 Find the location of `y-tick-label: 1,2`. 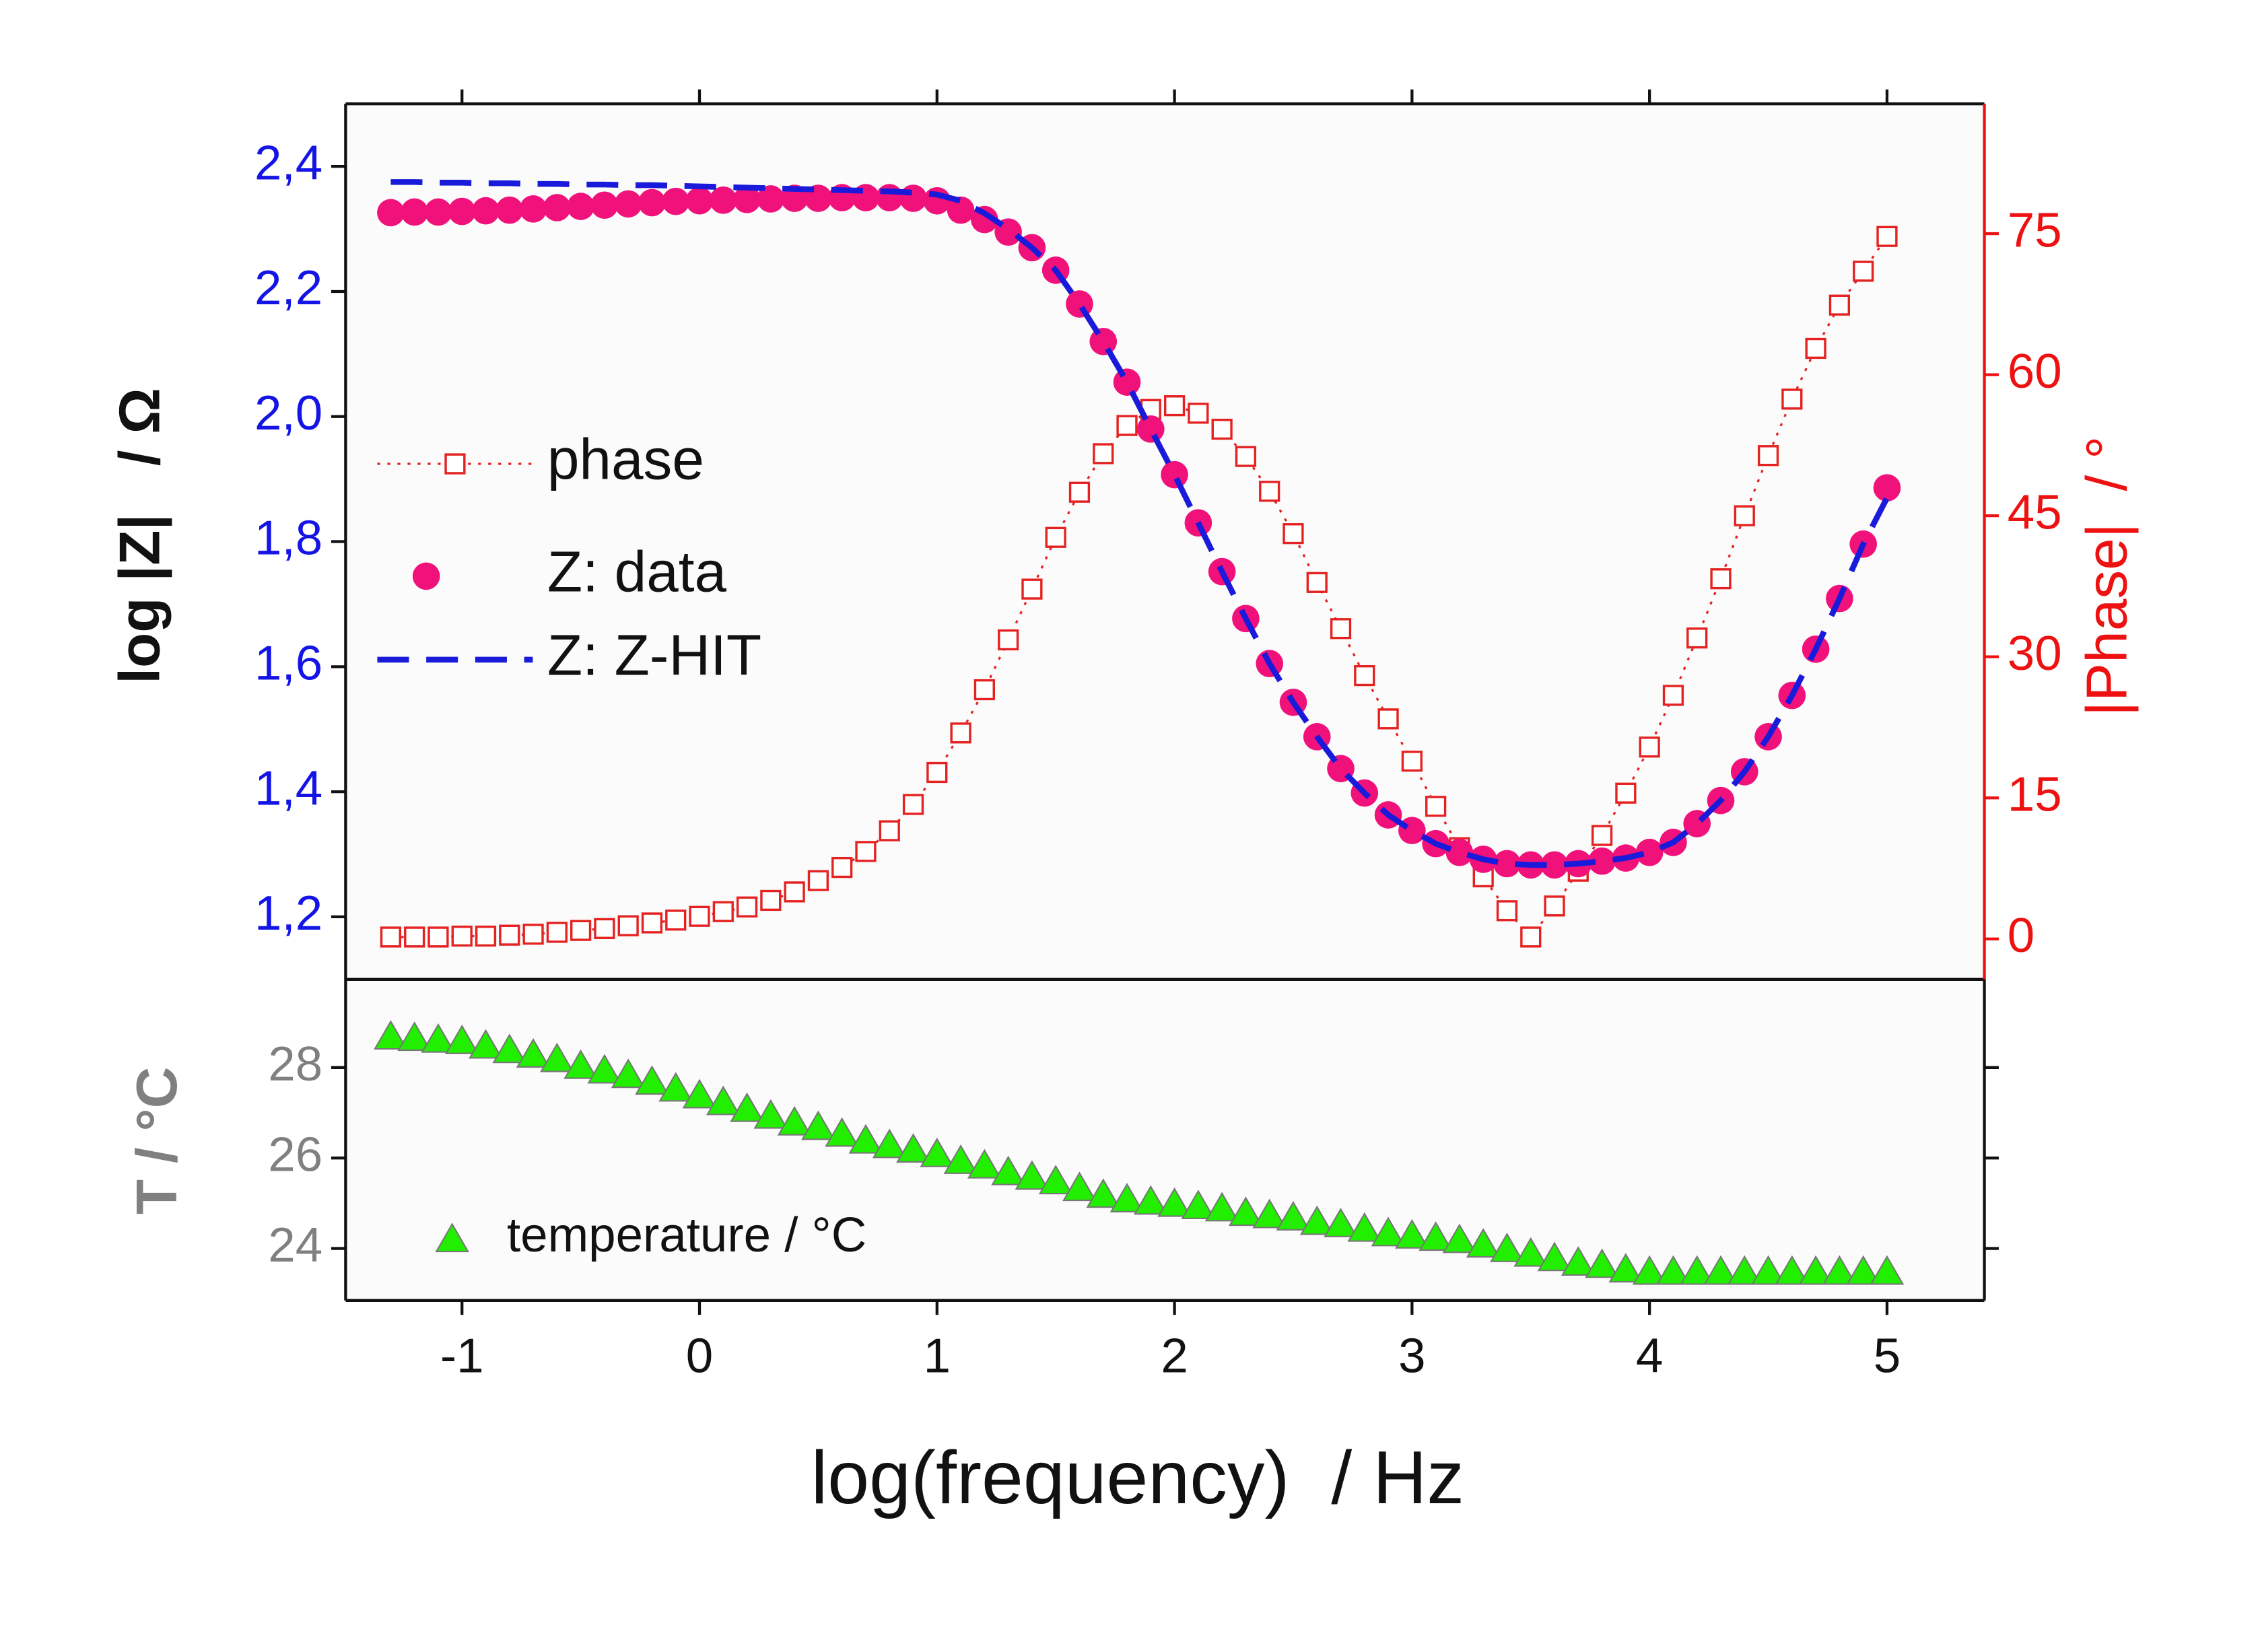

y-tick-label: 1,2 is located at coordinates (288, 913).